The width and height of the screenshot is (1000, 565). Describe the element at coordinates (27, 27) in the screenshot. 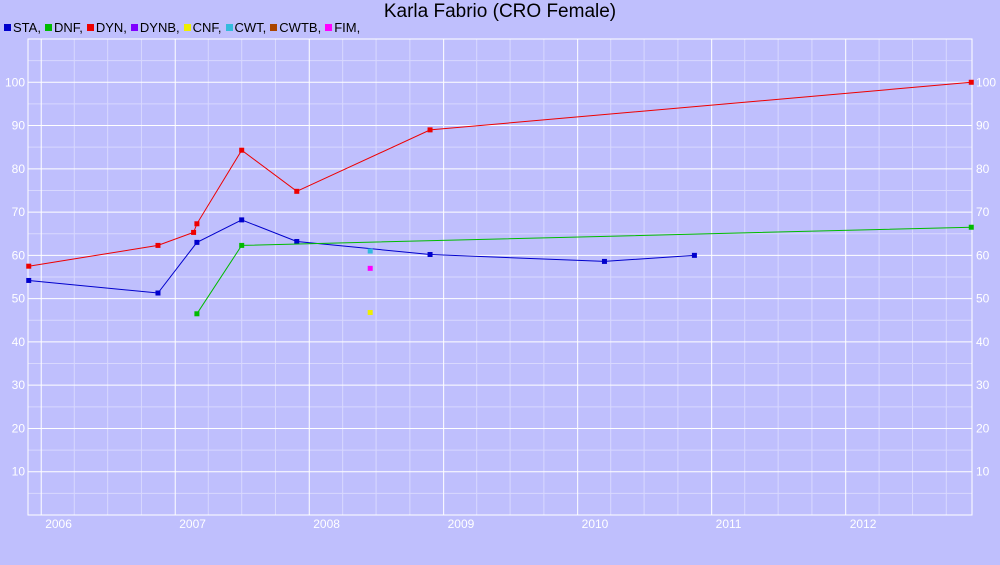

I see `legend-label: STA,` at that location.